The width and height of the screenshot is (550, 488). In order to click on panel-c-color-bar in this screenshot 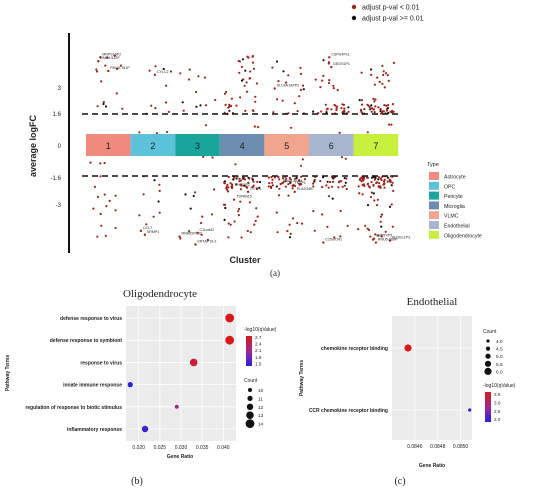, I will do `click(488, 407)`.